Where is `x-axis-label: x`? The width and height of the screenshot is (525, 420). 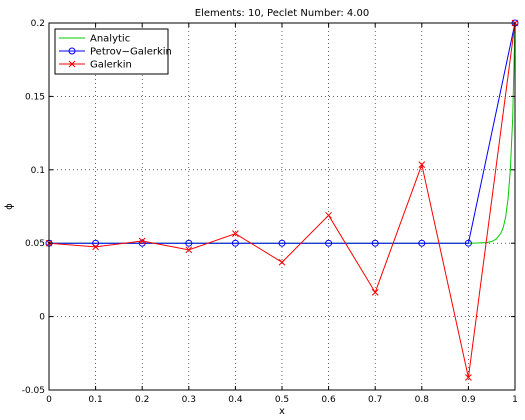 x-axis-label: x is located at coordinates (282, 411).